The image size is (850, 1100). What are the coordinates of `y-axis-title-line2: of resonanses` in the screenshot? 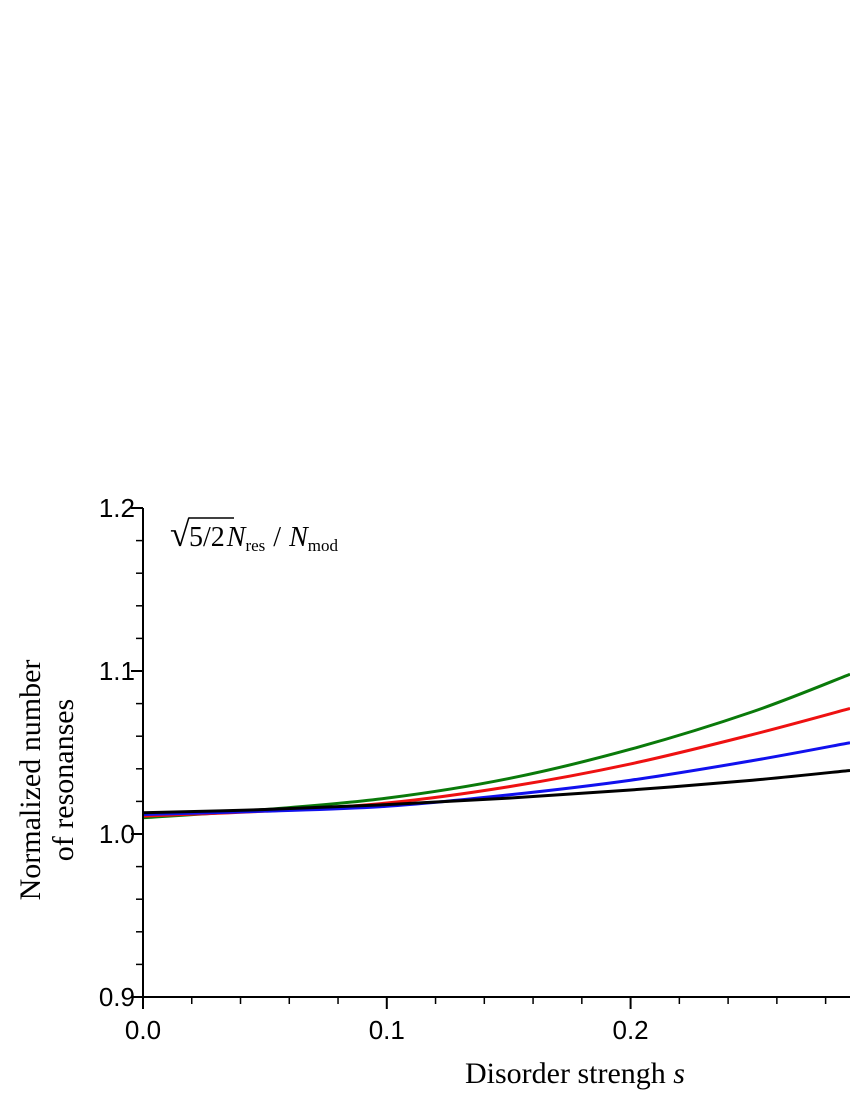 It's located at (63, 780).